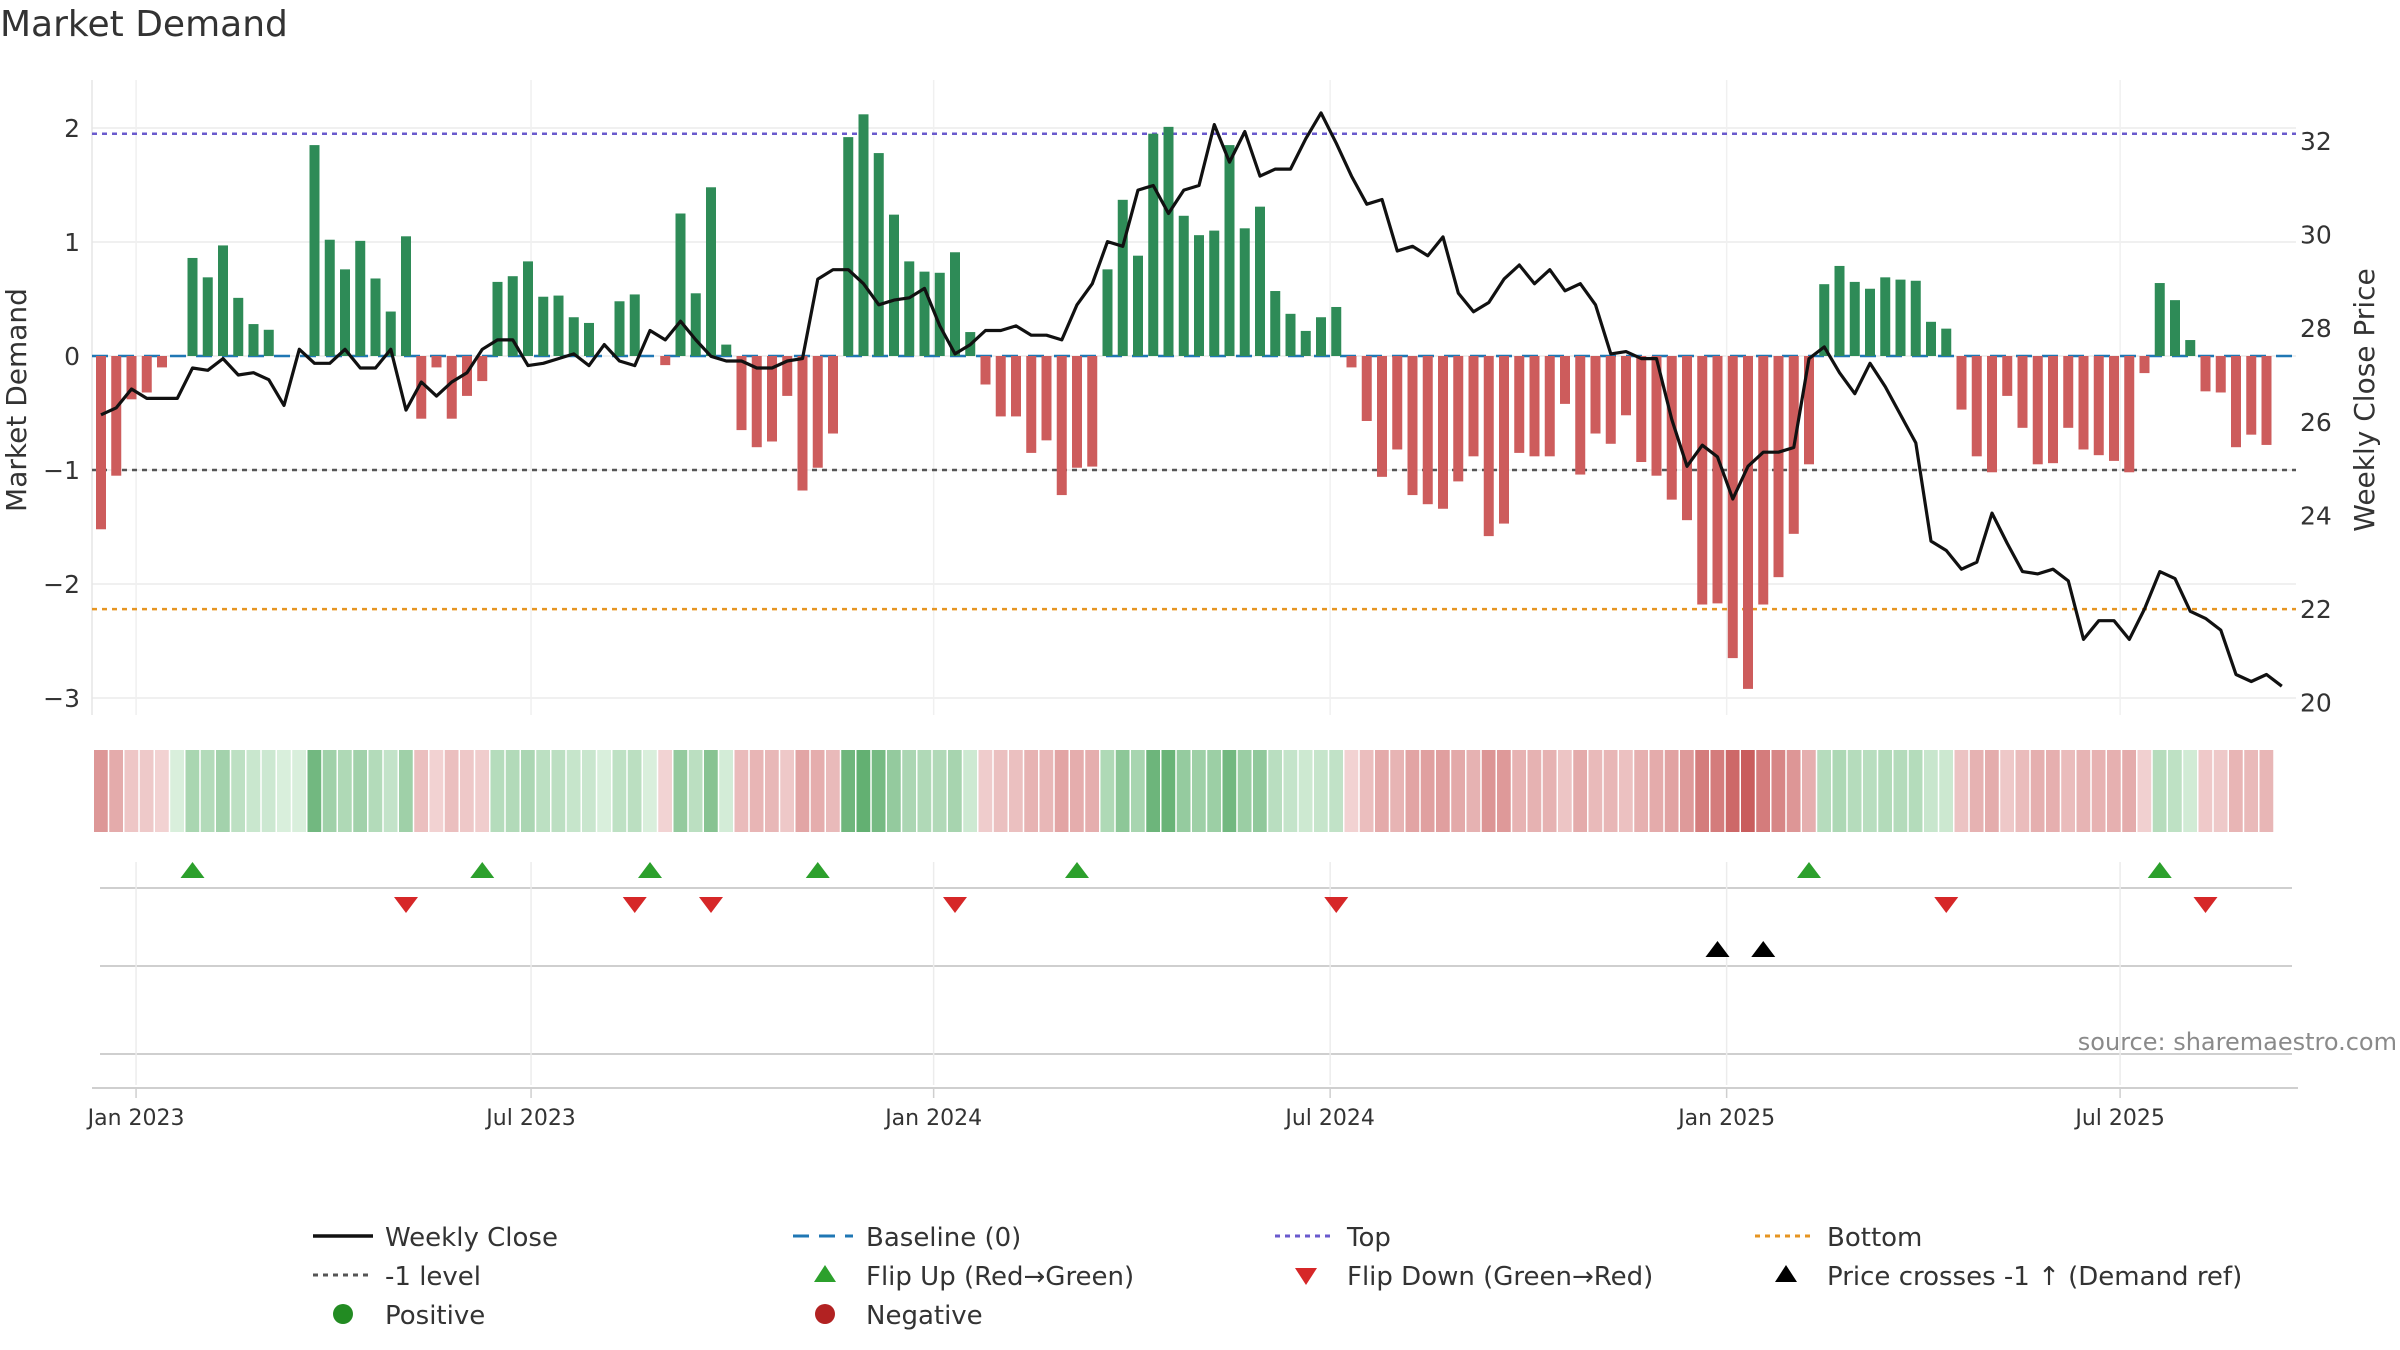 Image resolution: width=2400 pixels, height=1350 pixels. I want to click on legend-item-baseline: Baseline (0), so click(907, 1238).